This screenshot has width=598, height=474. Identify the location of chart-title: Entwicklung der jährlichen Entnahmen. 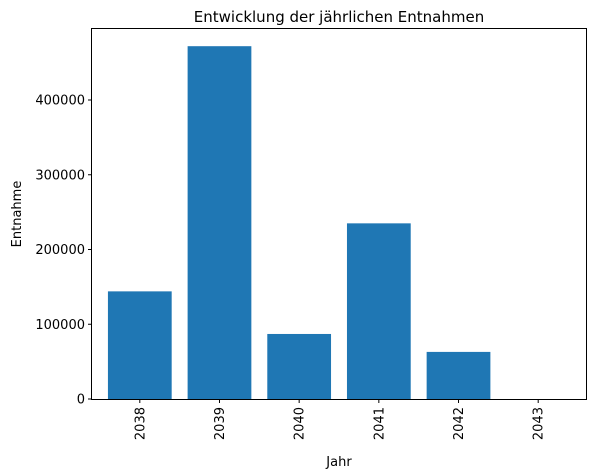
(339, 17).